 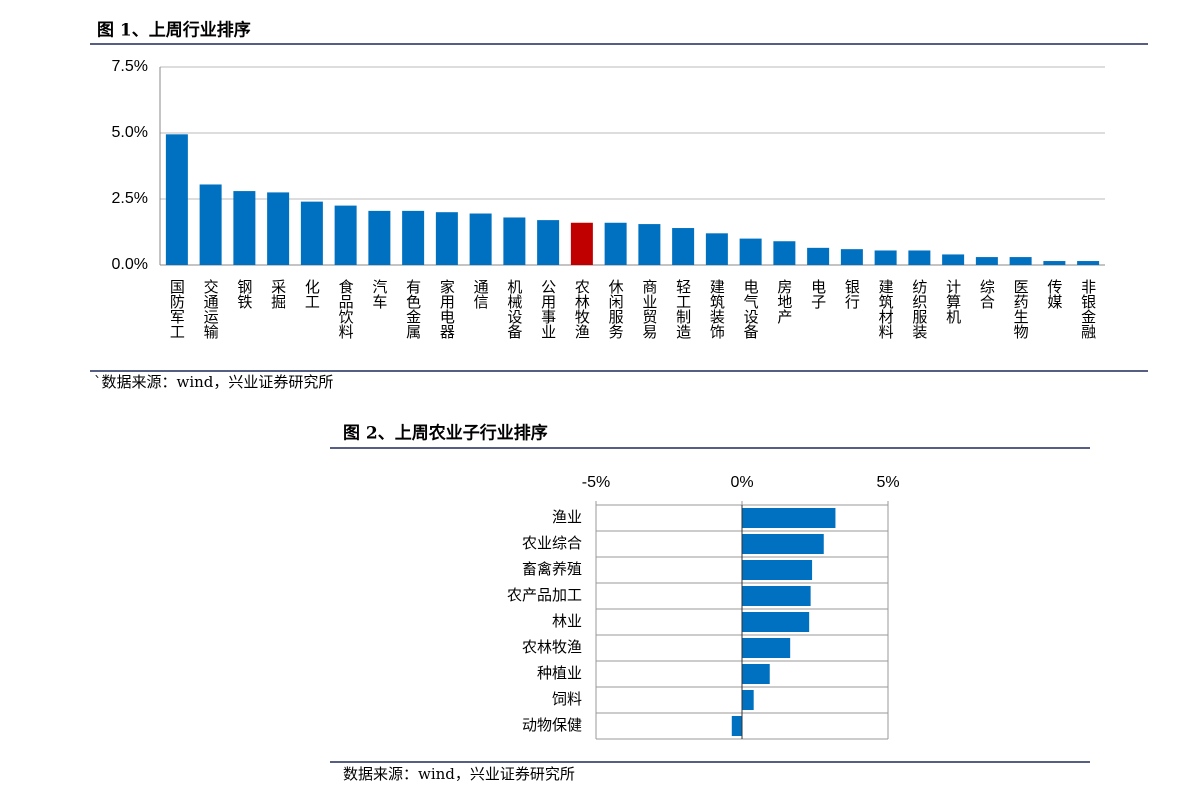 I want to click on x-tick-label: 轻工制造, so click(x=683, y=309).